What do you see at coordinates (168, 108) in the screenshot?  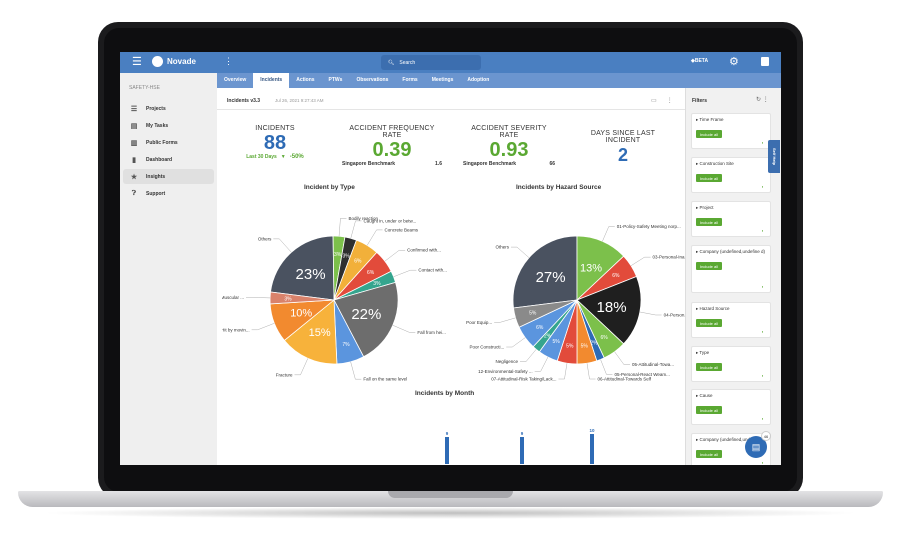 I see `sidebar-item-projects: ☰ Projects` at bounding box center [168, 108].